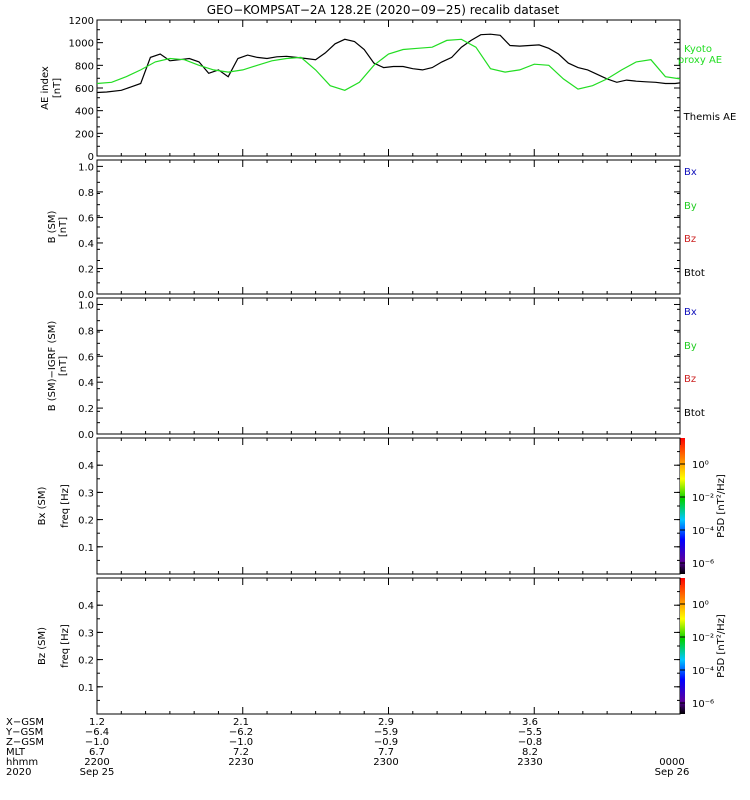  I want to click on b-ytick-label: 0.6, so click(86, 218).